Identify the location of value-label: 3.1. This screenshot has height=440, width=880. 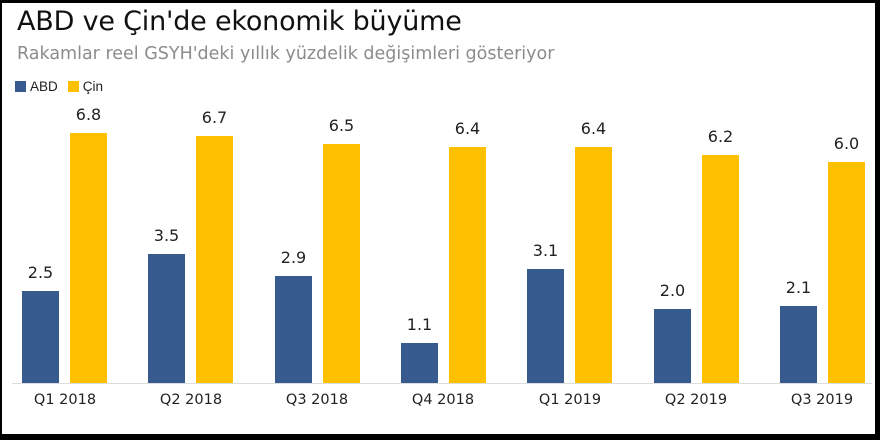
(545, 250).